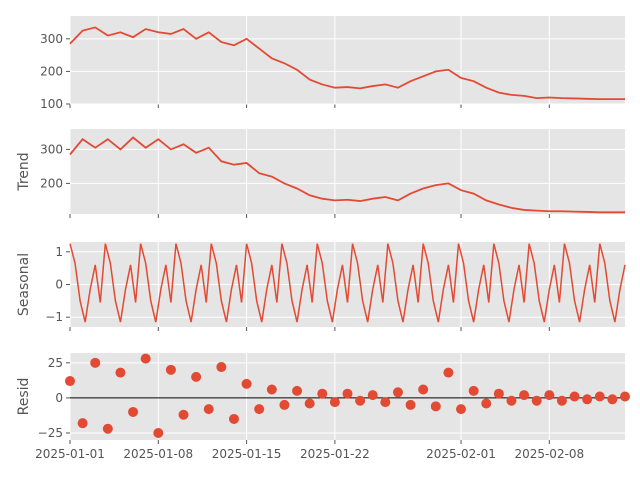  Describe the element at coordinates (70, 454) in the screenshot. I see `x-tick-label: 2025-01-01` at that location.